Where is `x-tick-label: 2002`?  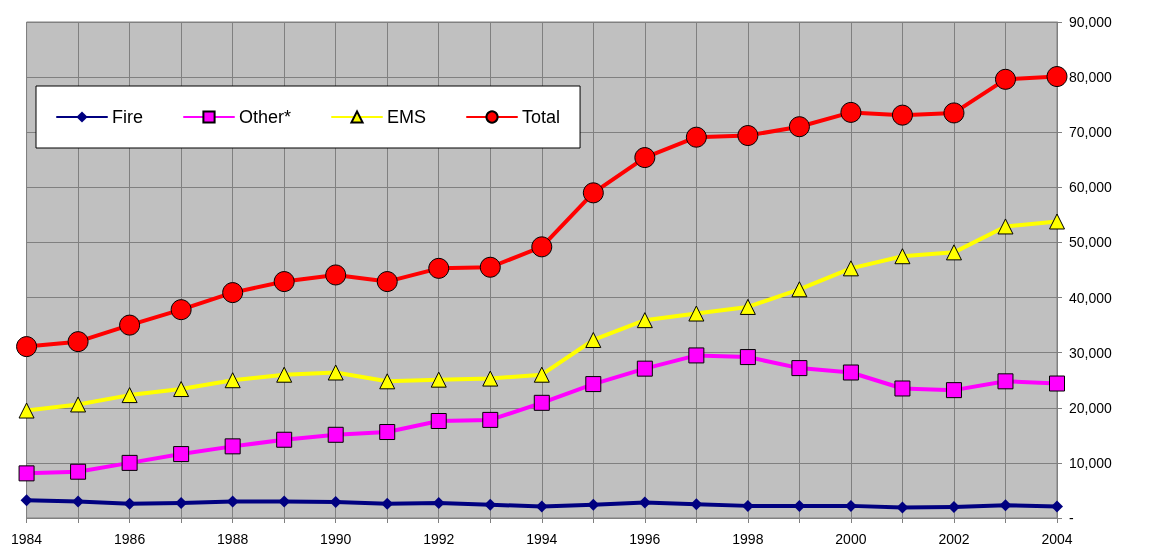
x-tick-label: 2002 is located at coordinates (954, 539).